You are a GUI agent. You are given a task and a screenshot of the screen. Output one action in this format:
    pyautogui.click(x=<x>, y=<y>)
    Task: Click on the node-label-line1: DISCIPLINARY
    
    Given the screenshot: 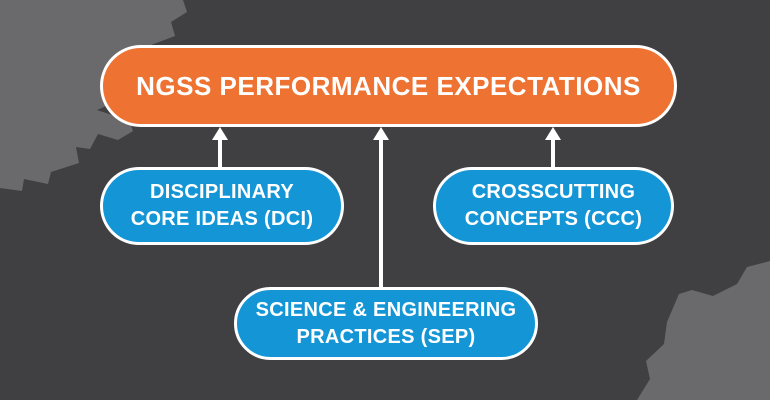 What is the action you would take?
    pyautogui.click(x=222, y=192)
    